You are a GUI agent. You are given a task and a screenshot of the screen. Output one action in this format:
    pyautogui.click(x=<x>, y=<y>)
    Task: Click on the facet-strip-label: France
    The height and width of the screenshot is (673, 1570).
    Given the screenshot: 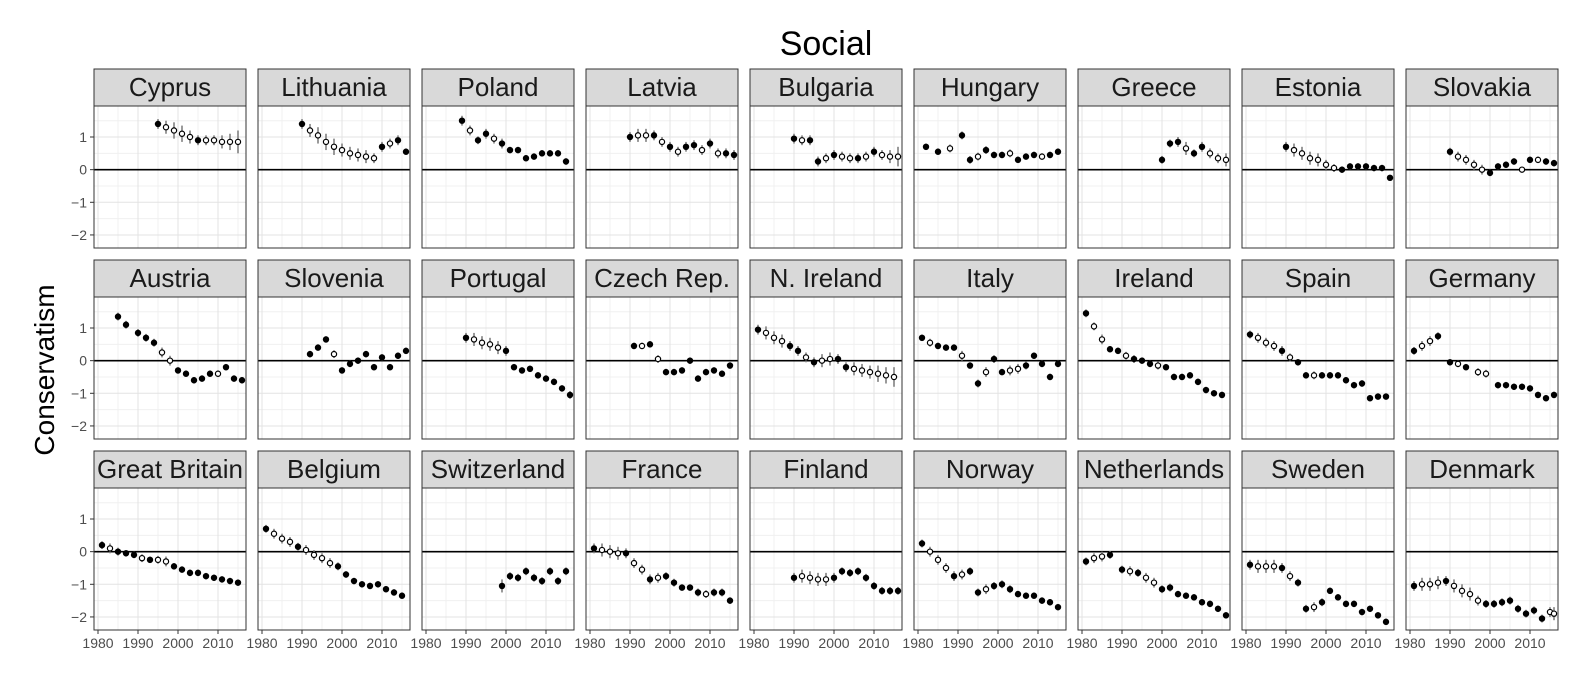 What is the action you would take?
    pyautogui.click(x=662, y=469)
    